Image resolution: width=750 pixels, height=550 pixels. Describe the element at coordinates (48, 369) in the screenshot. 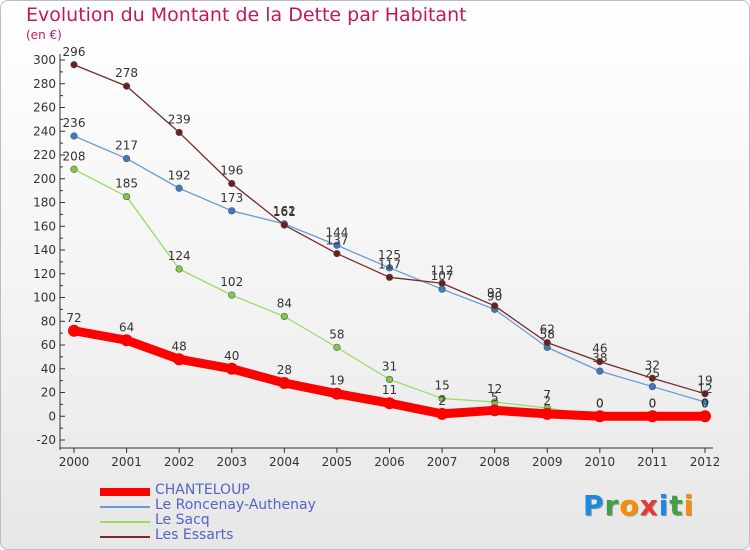

I see `y-tick-label: 40` at that location.